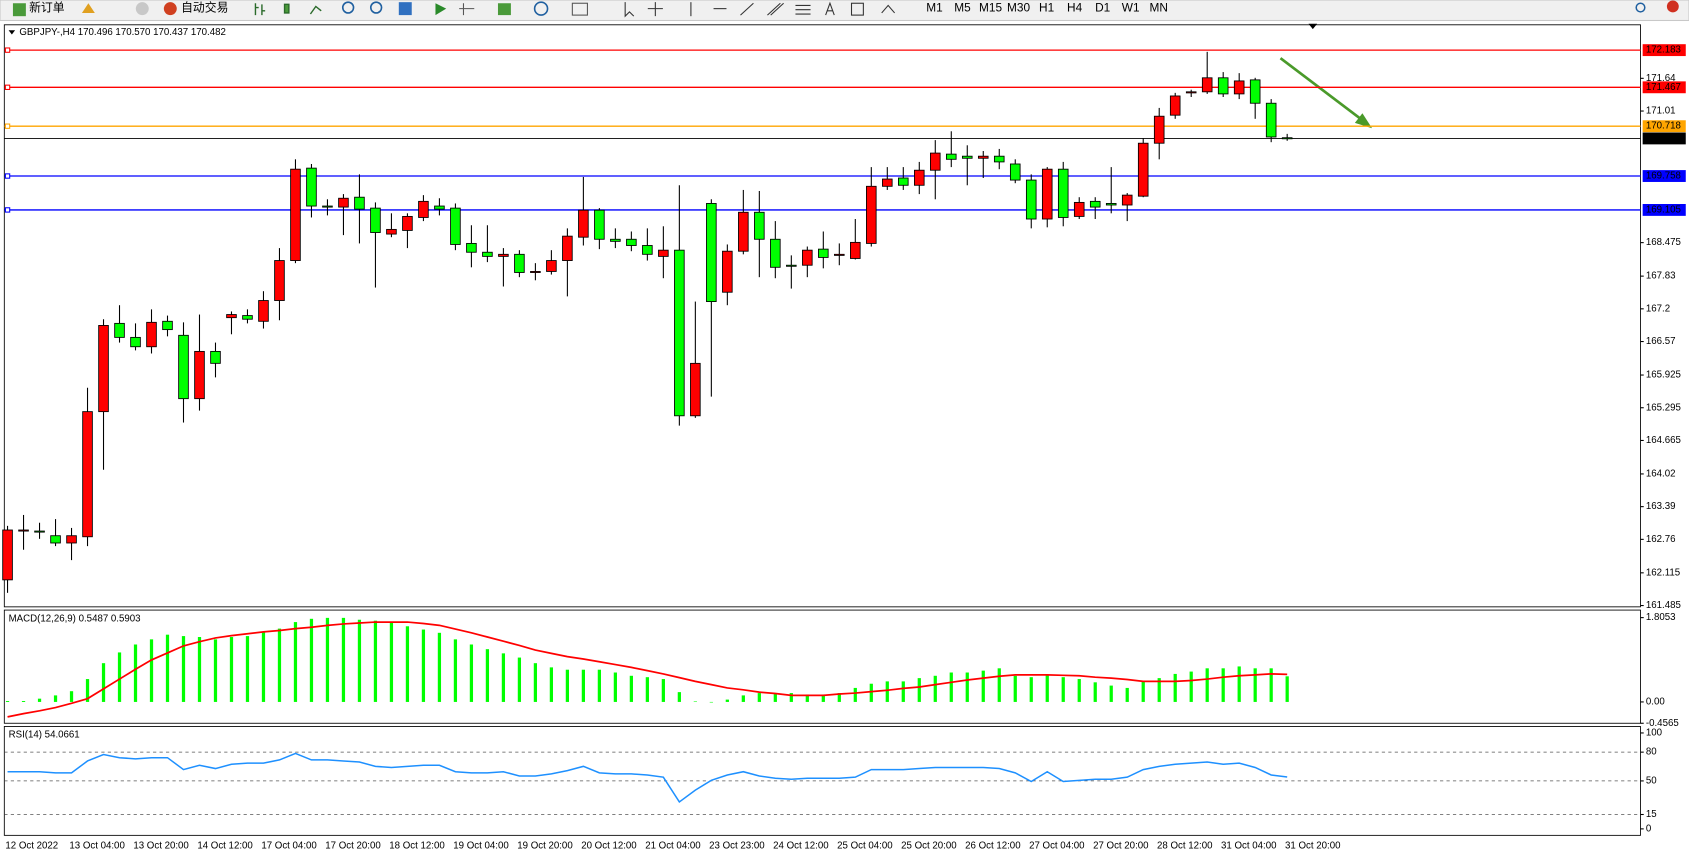  What do you see at coordinates (405, 9) in the screenshot?
I see `tile-icon` at bounding box center [405, 9].